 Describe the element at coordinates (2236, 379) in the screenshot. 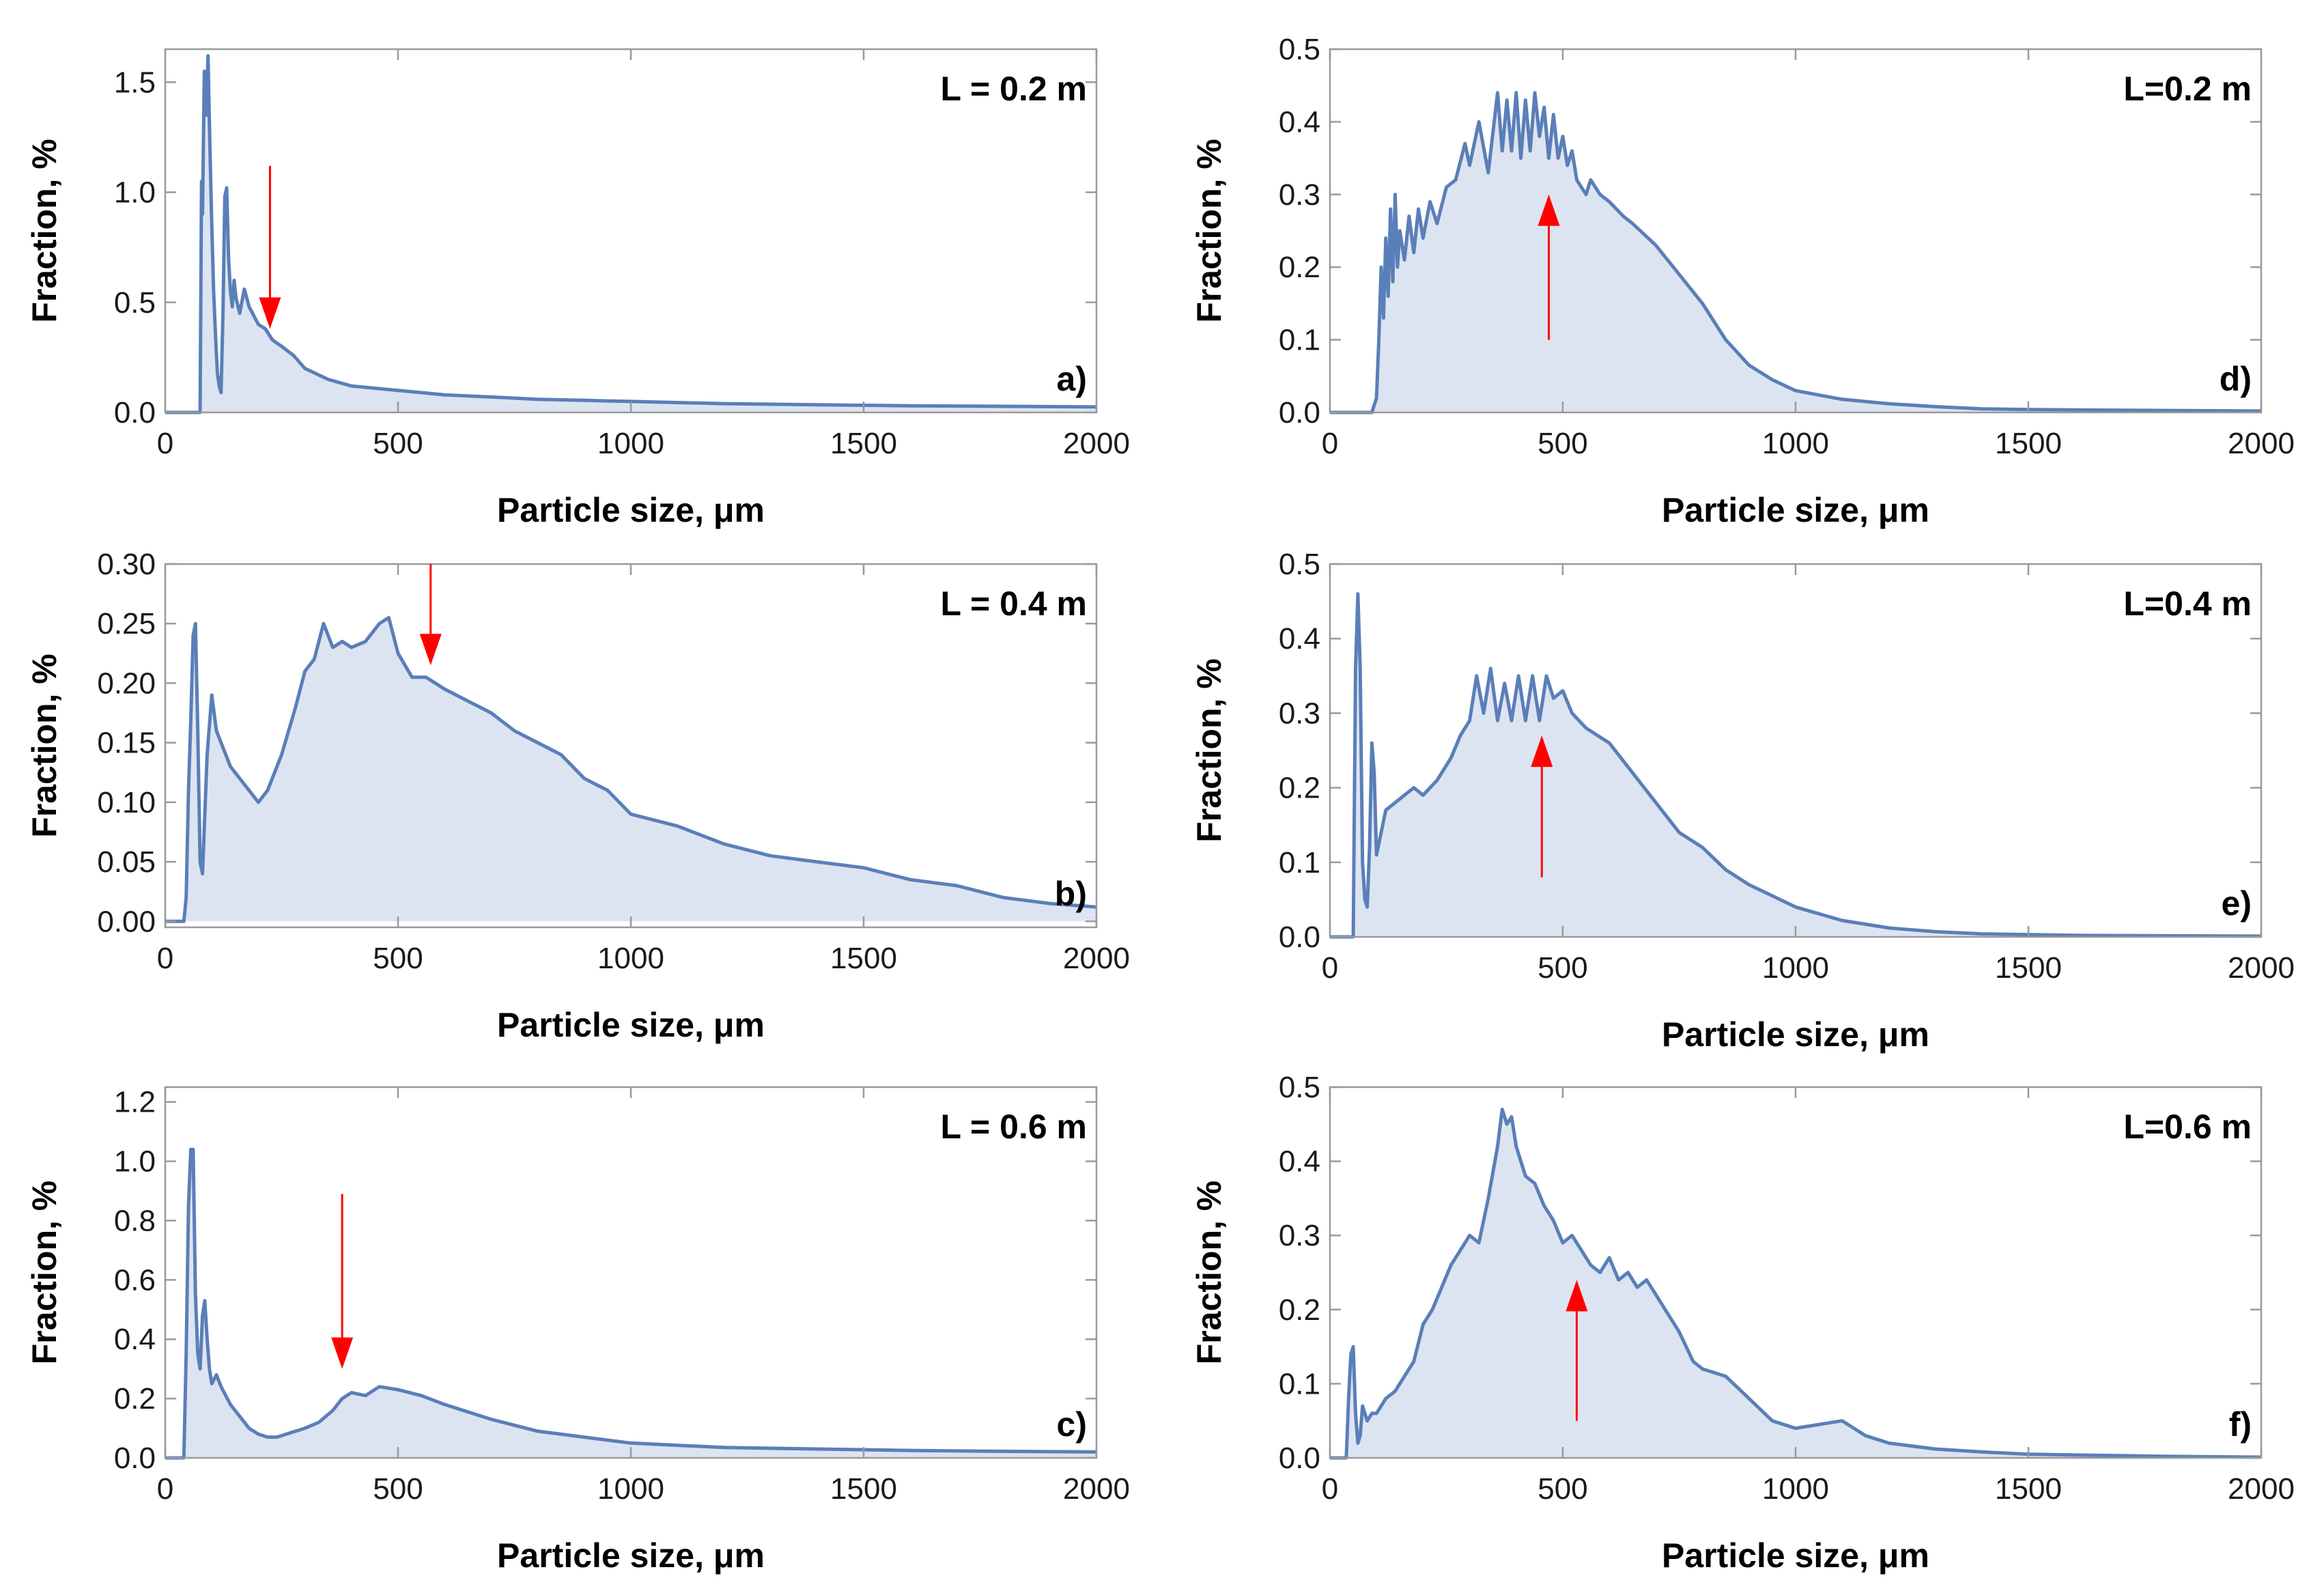

I see `panel-label: d)` at that location.